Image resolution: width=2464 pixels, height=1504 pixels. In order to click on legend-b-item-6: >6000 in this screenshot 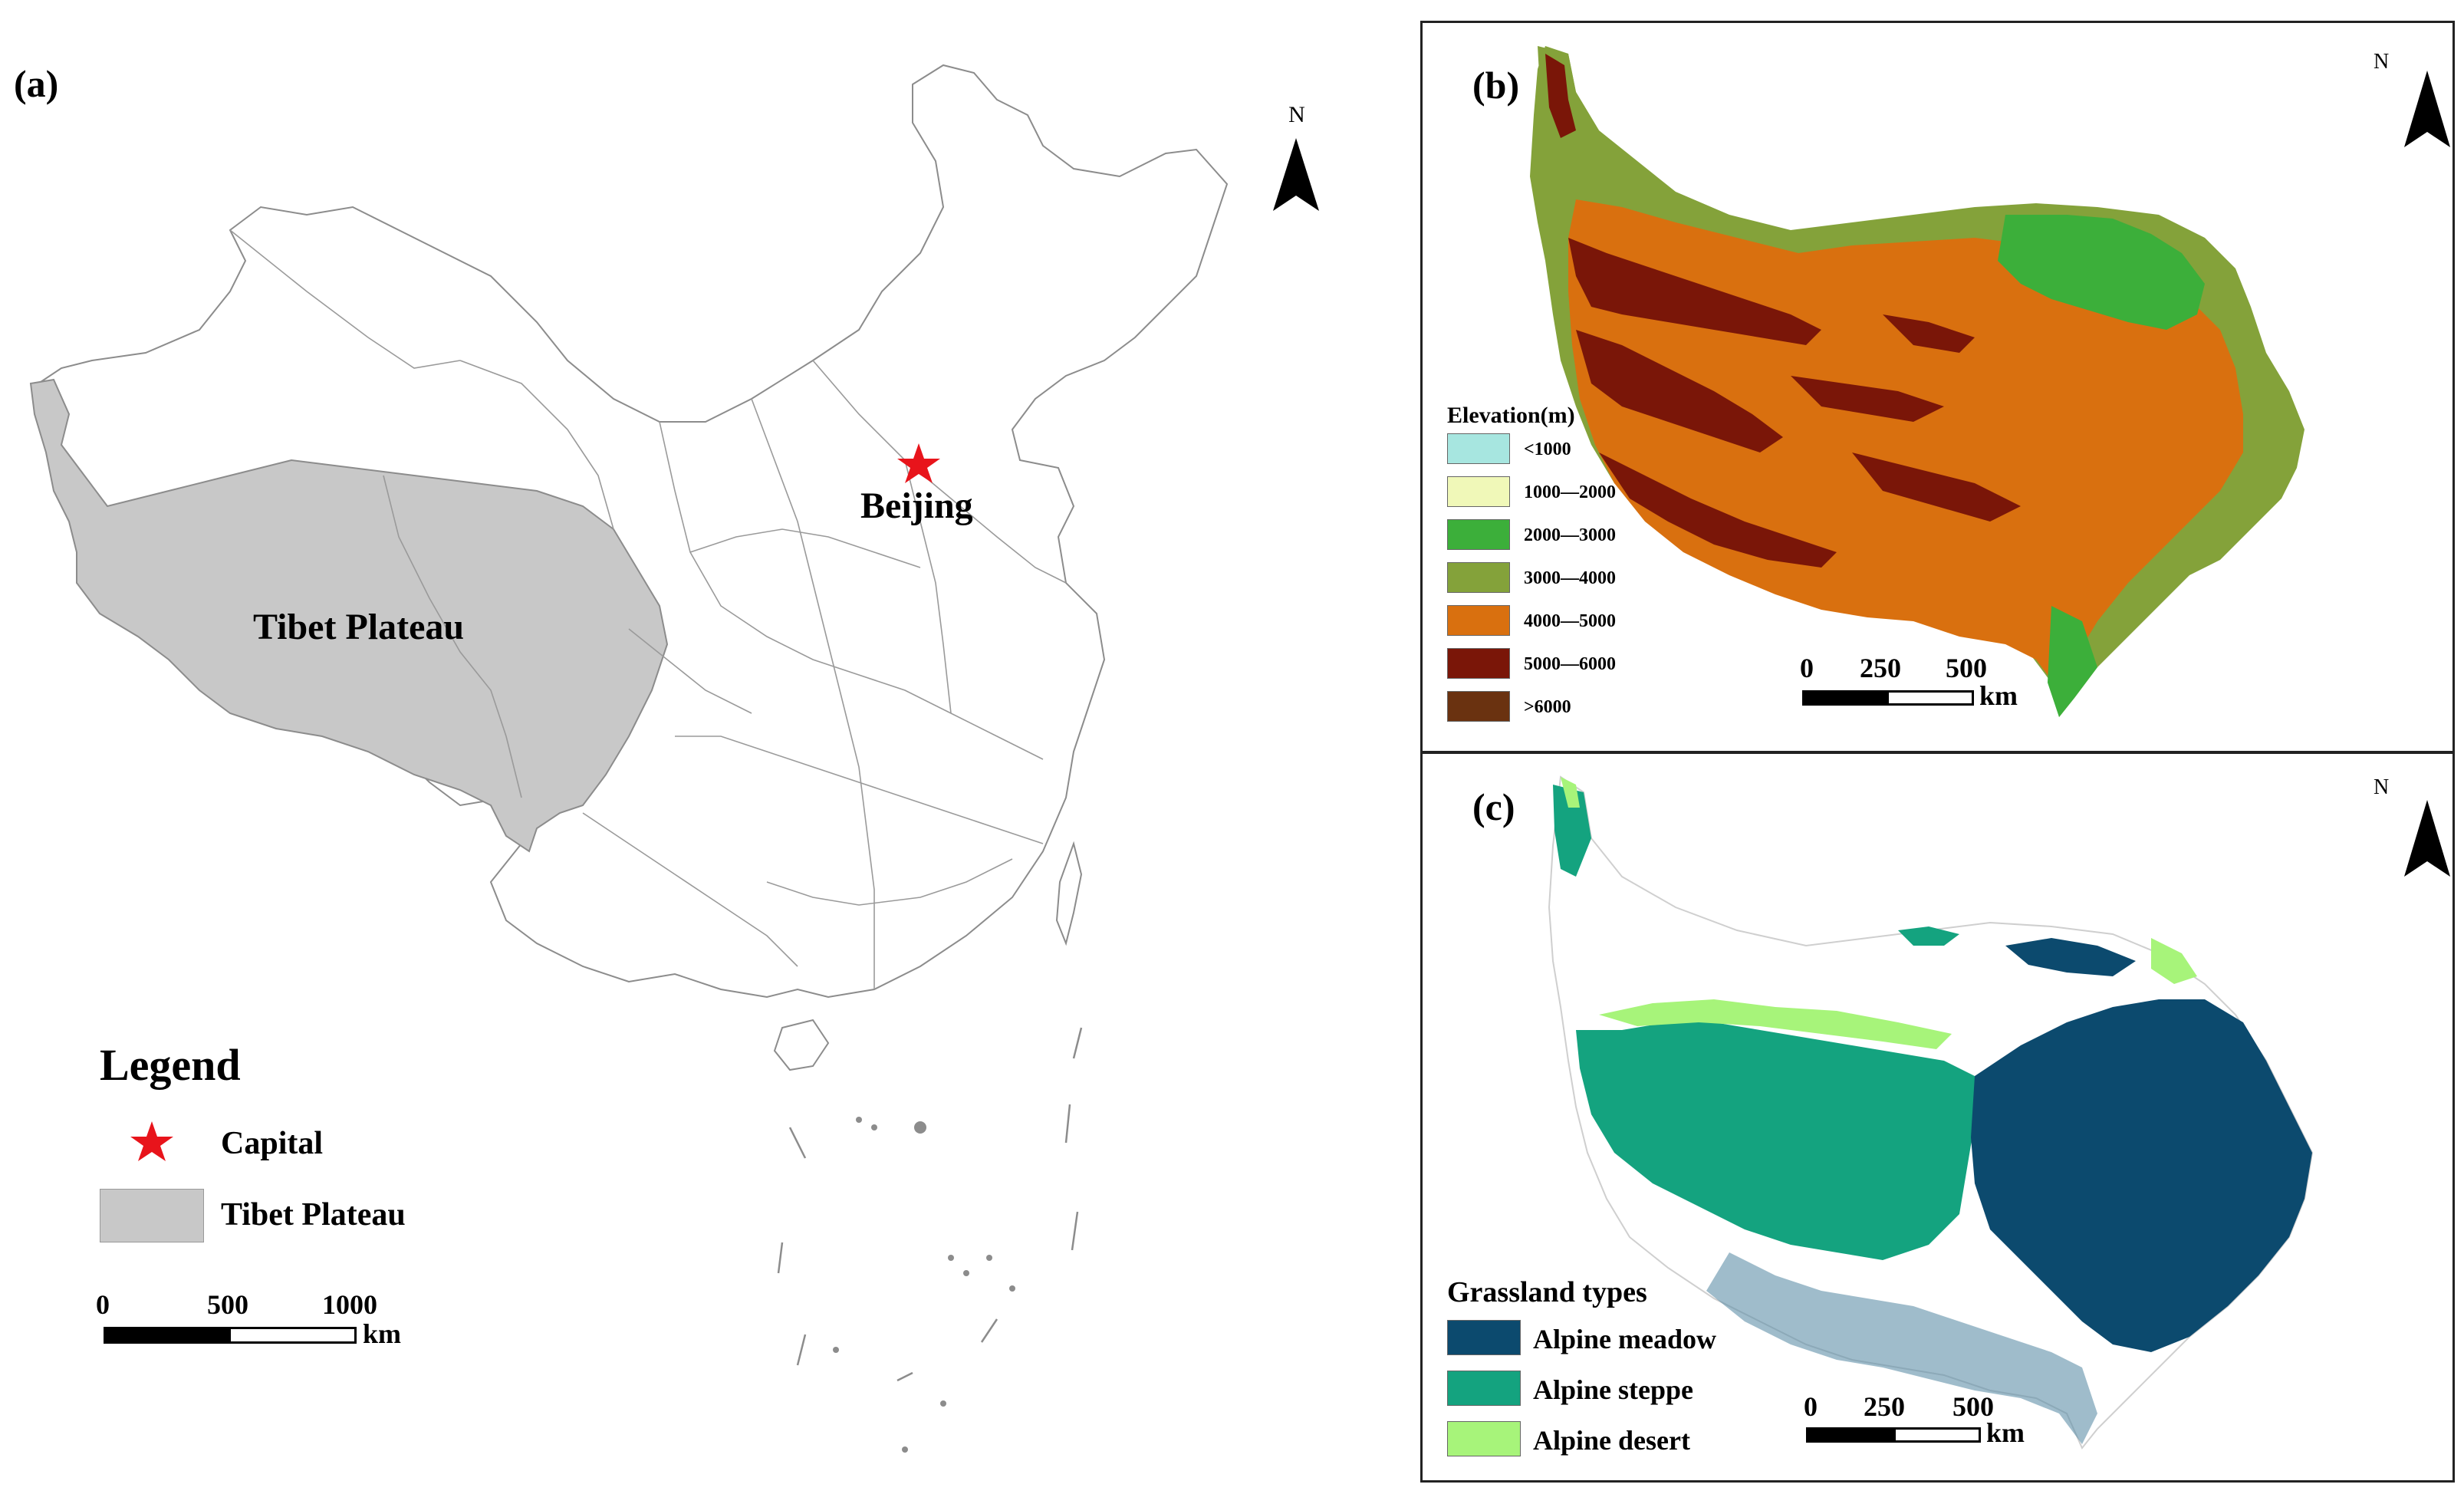, I will do `click(1547, 707)`.